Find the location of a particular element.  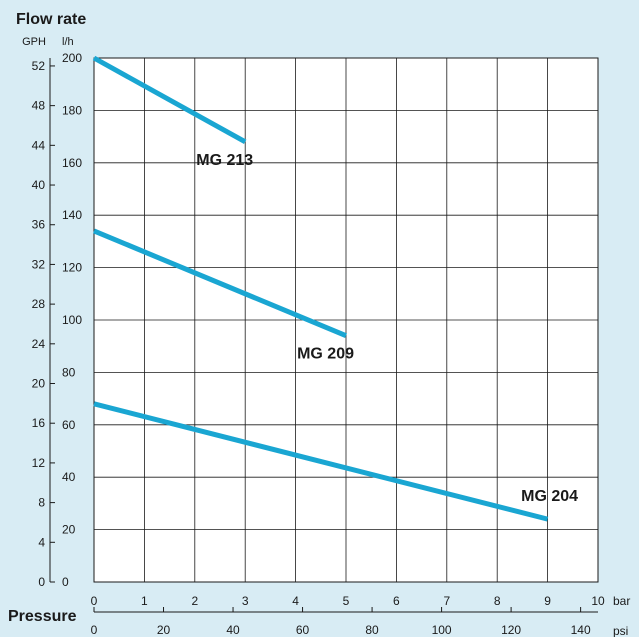

series-label: MG 213 is located at coordinates (224, 160).